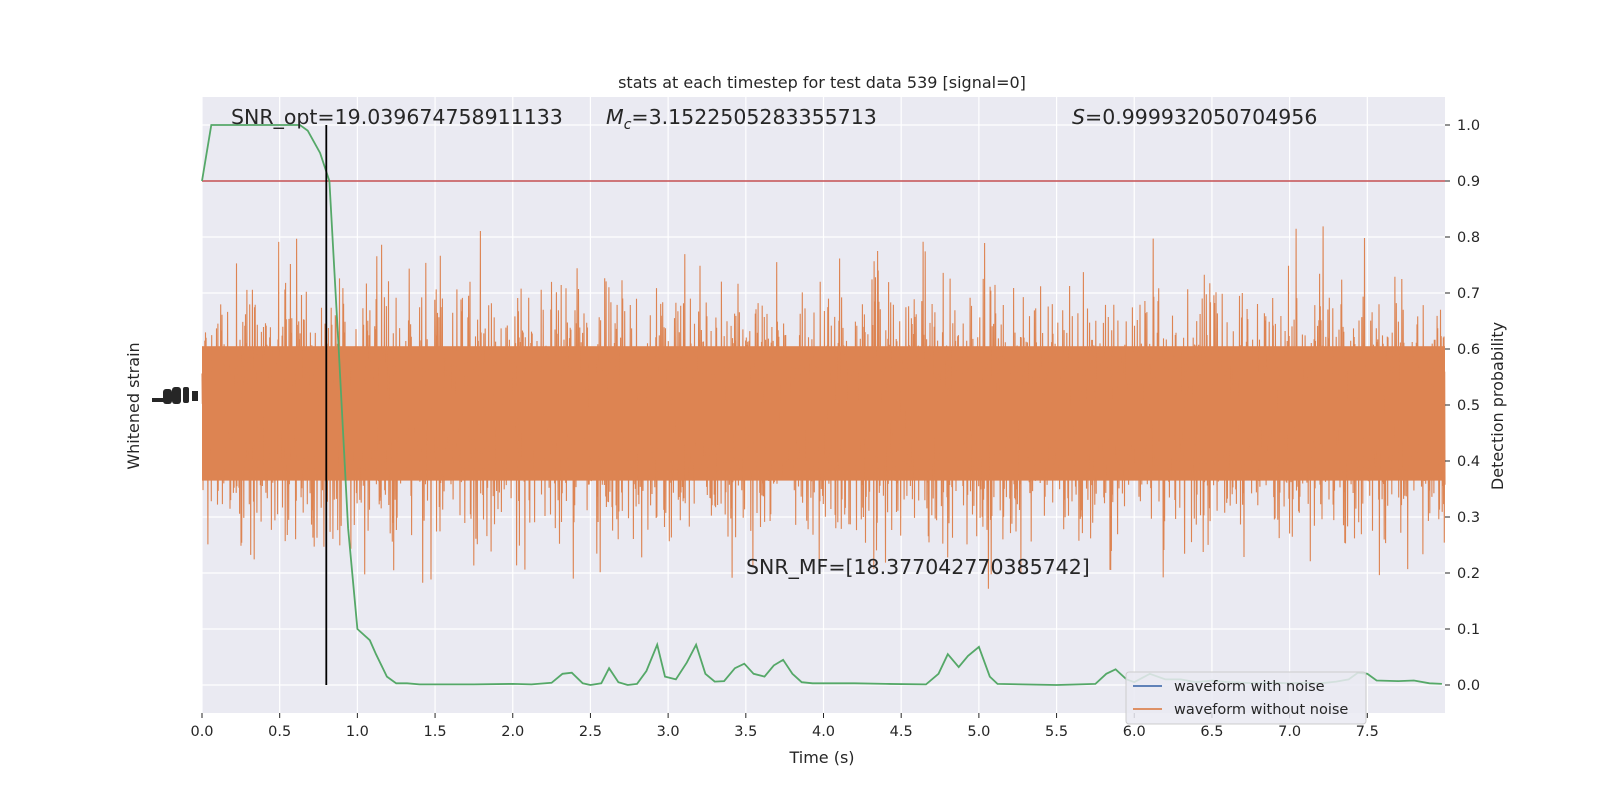 The width and height of the screenshot is (1600, 804). Describe the element at coordinates (1497, 406) in the screenshot. I see `y-axis-label-right: Detection probability` at that location.